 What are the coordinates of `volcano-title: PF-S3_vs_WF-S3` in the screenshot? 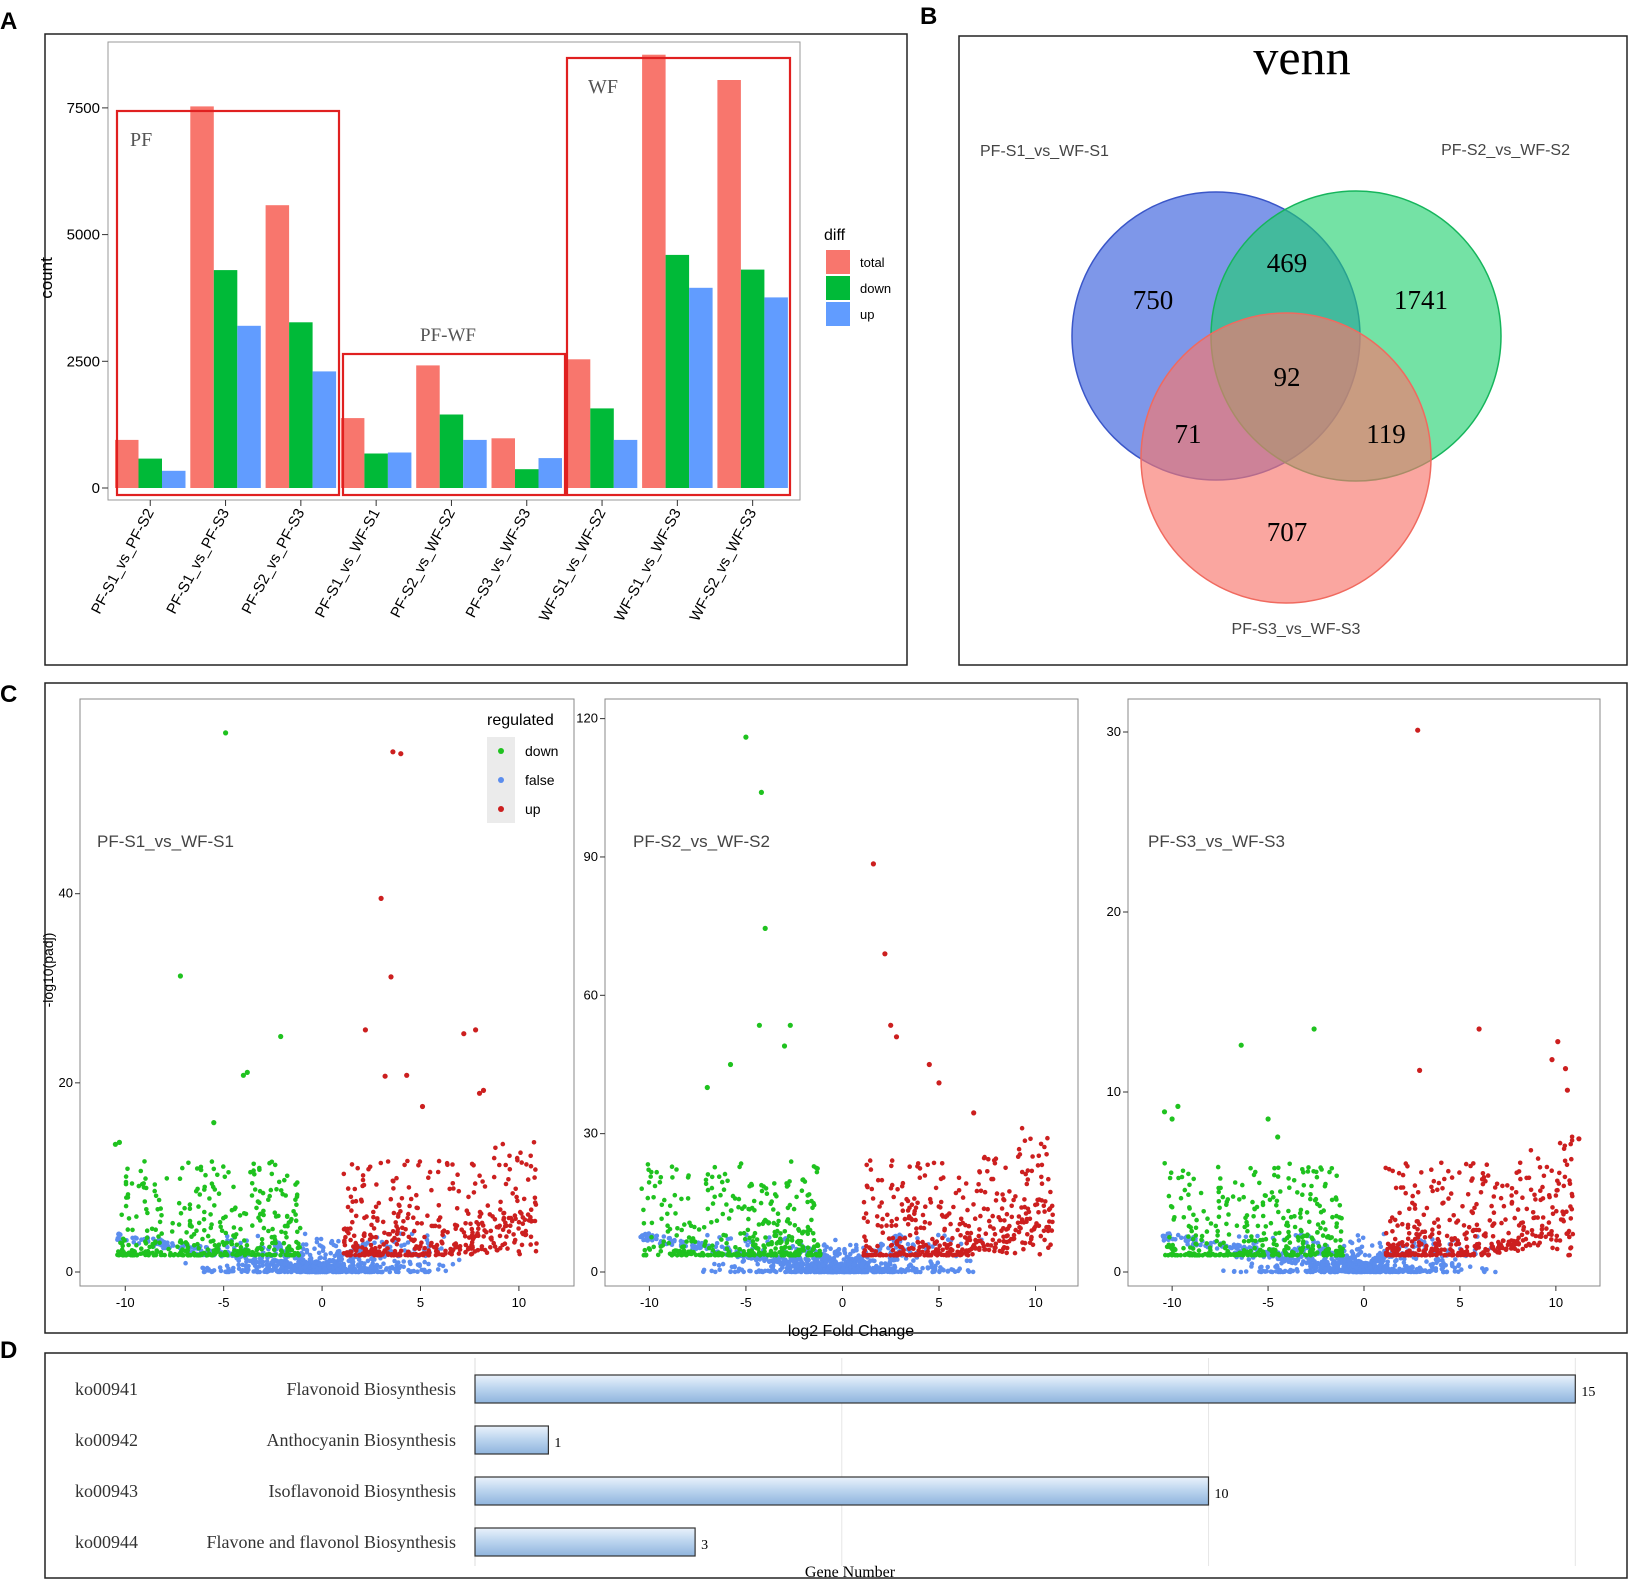 It's located at (1216, 841).